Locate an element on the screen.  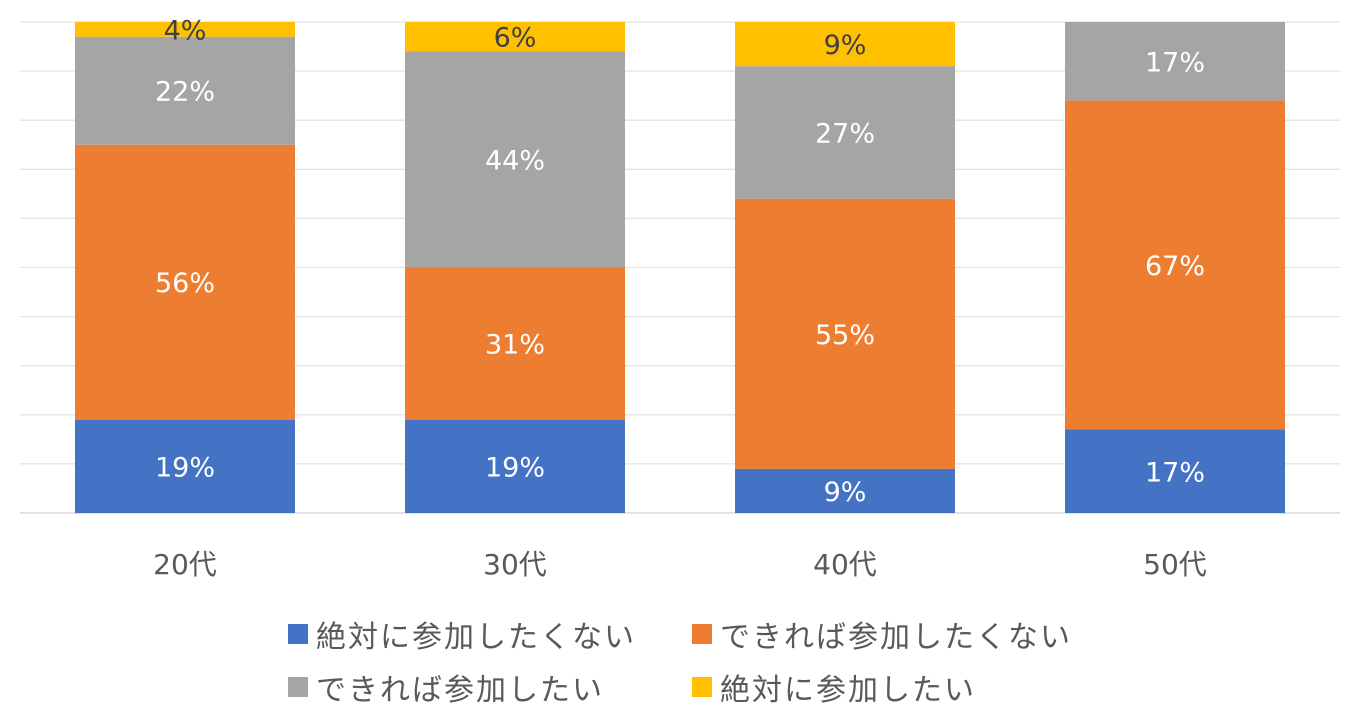
x-tick-label: 20代 is located at coordinates (185, 564).